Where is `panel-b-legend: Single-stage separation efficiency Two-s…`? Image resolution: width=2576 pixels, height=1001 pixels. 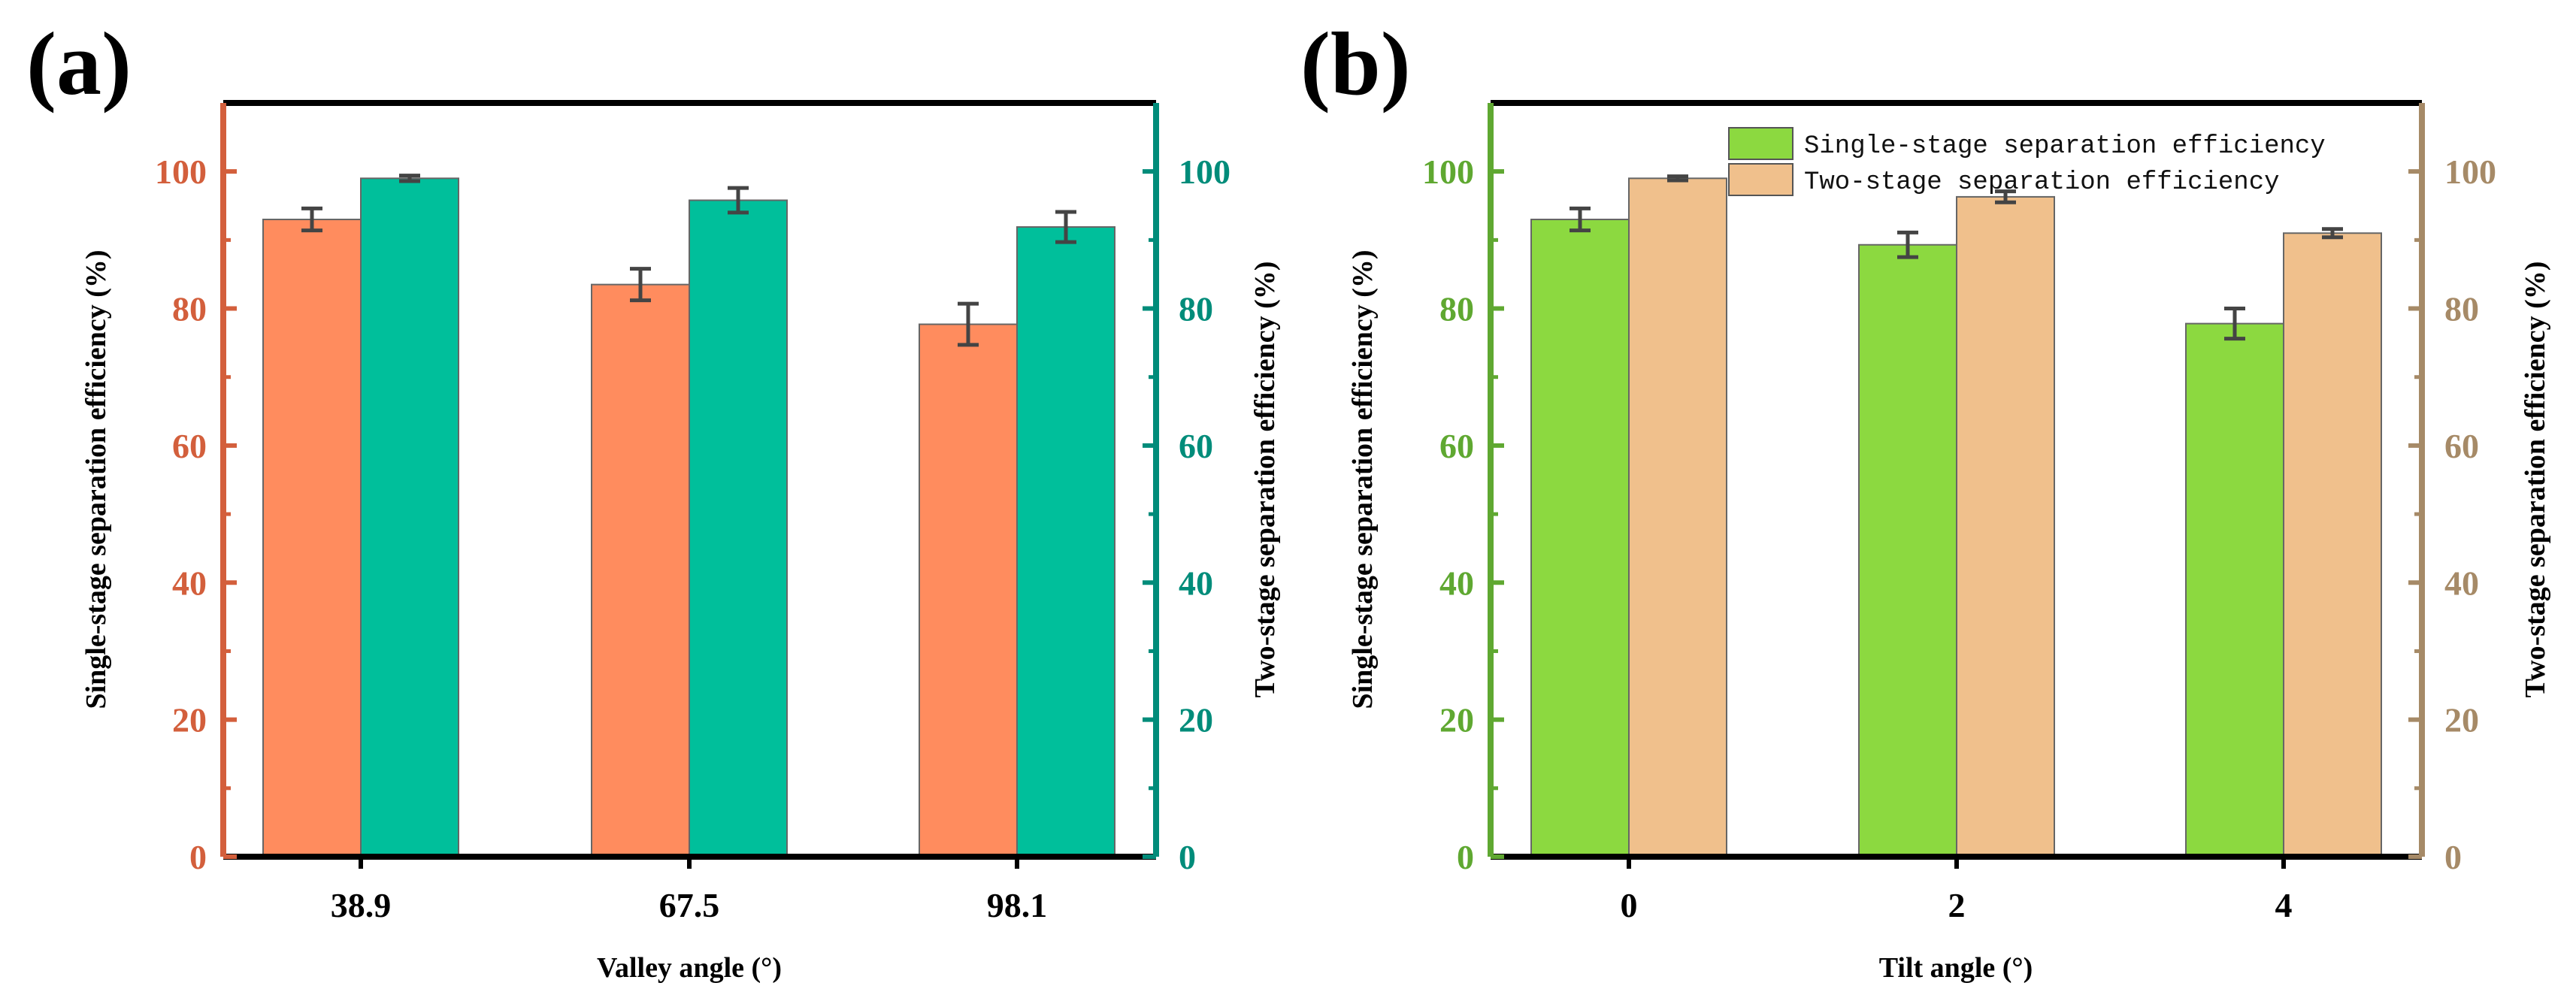
panel-b-legend: Single-stage separation efficiency Two-s… is located at coordinates (2027, 162).